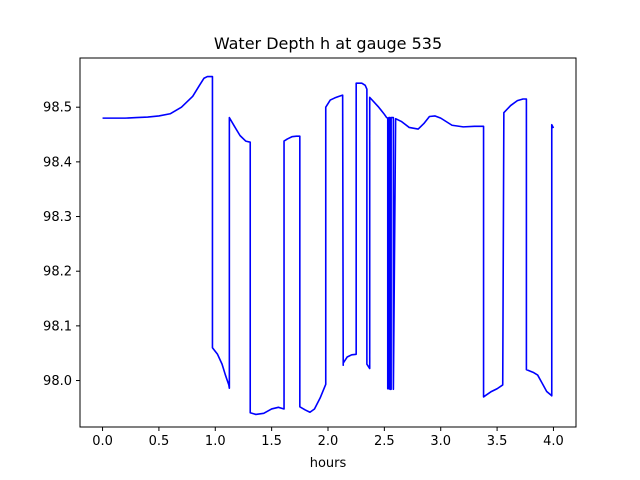 The image size is (640, 480). I want to click on x-axis-label: hours, so click(328, 463).